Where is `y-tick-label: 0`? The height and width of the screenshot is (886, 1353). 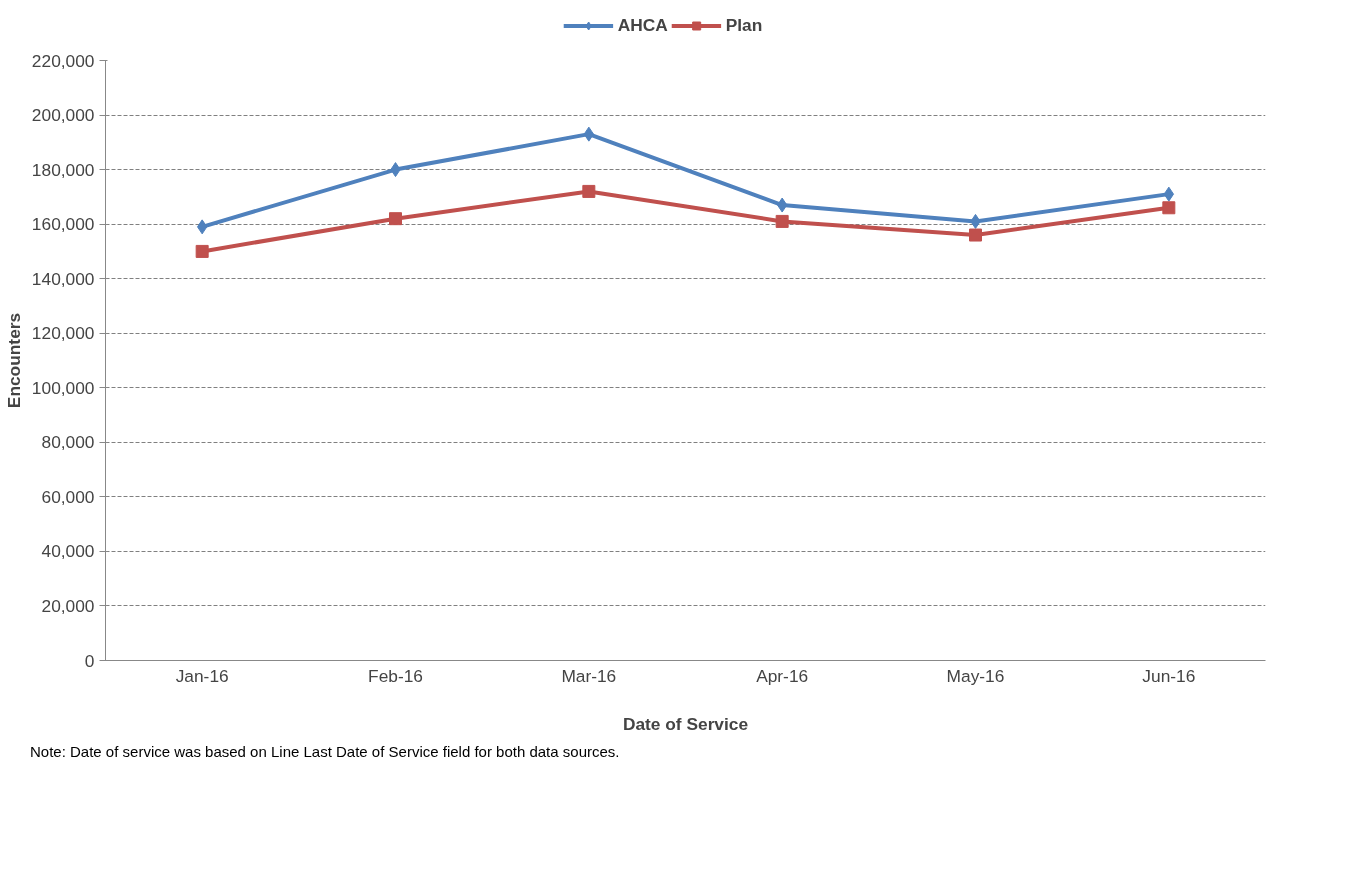
y-tick-label: 0 is located at coordinates (89, 660).